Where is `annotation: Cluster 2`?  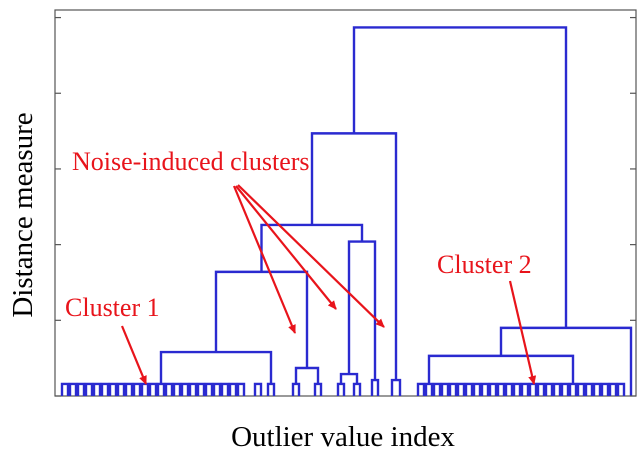
annotation: Cluster 2 is located at coordinates (484, 264).